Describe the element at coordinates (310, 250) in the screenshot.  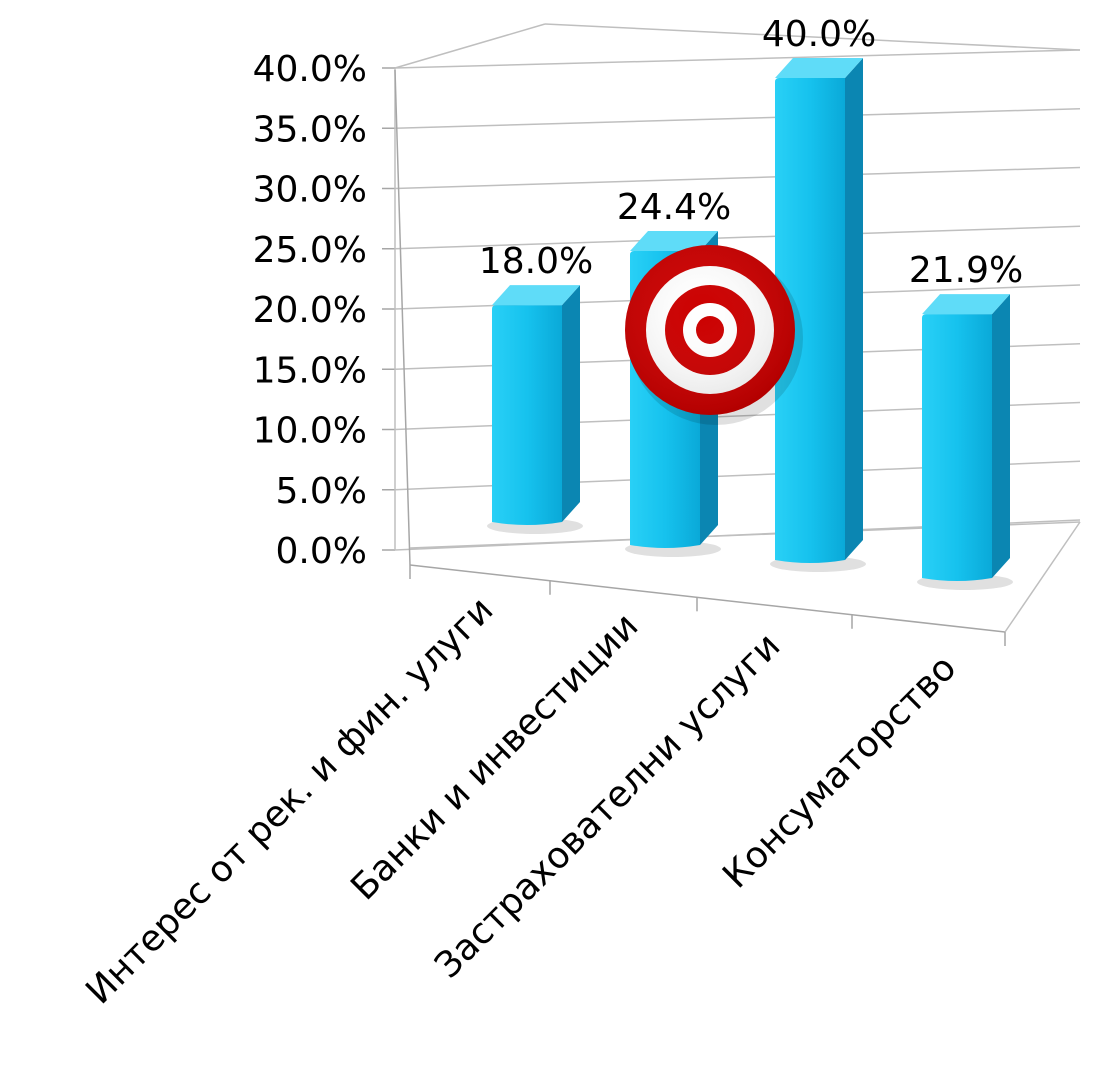
I see `y-tick-label: 25.0%` at that location.